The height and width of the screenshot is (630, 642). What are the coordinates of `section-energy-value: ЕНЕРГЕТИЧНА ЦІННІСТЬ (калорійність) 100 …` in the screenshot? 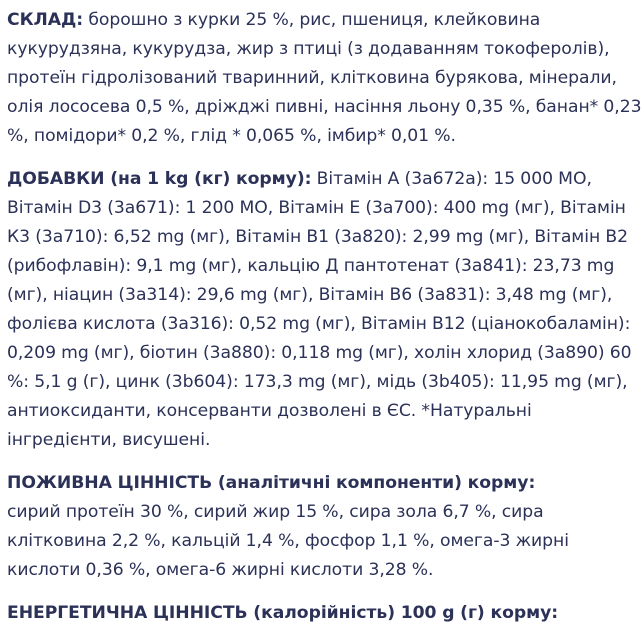 It's located at (324, 614).